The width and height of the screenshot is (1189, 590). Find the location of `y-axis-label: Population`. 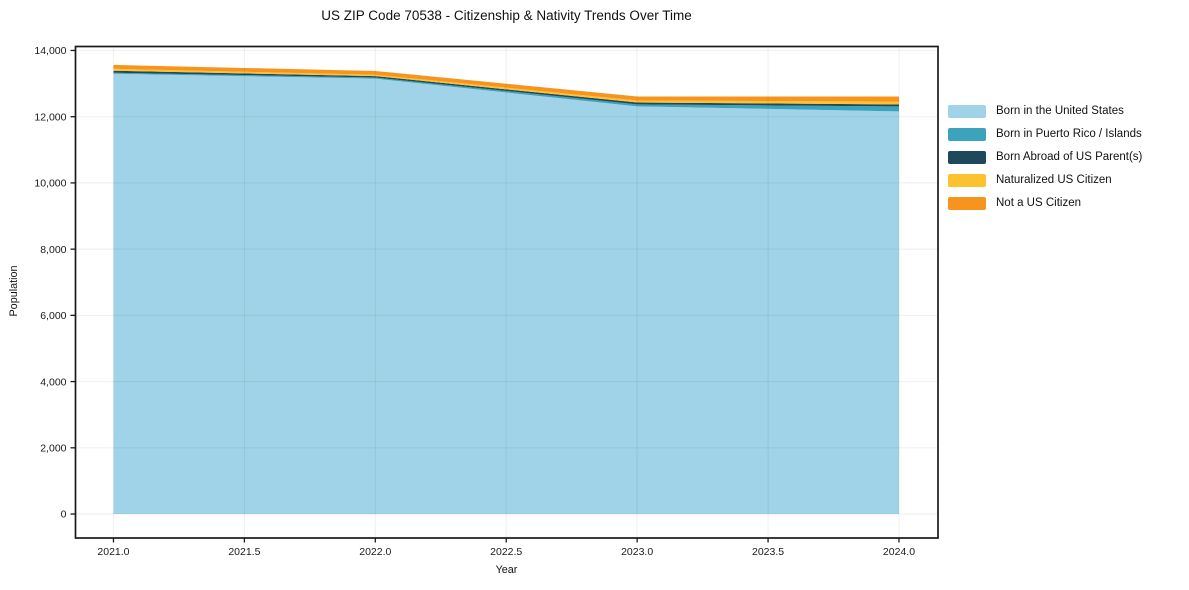

y-axis-label: Population is located at coordinates (14, 291).